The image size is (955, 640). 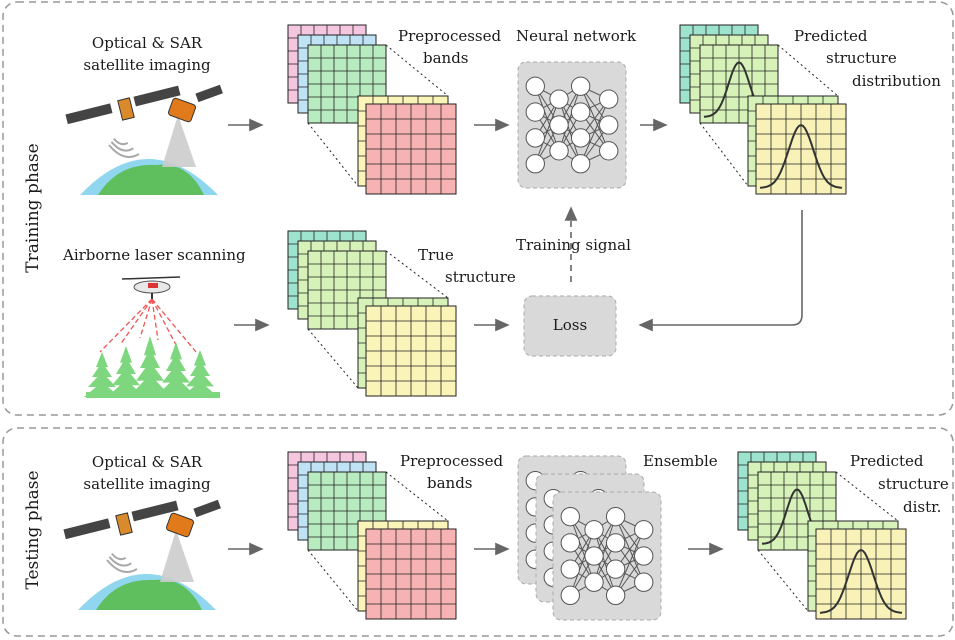 I want to click on training-bands-label-line2: bands, so click(x=446, y=58).